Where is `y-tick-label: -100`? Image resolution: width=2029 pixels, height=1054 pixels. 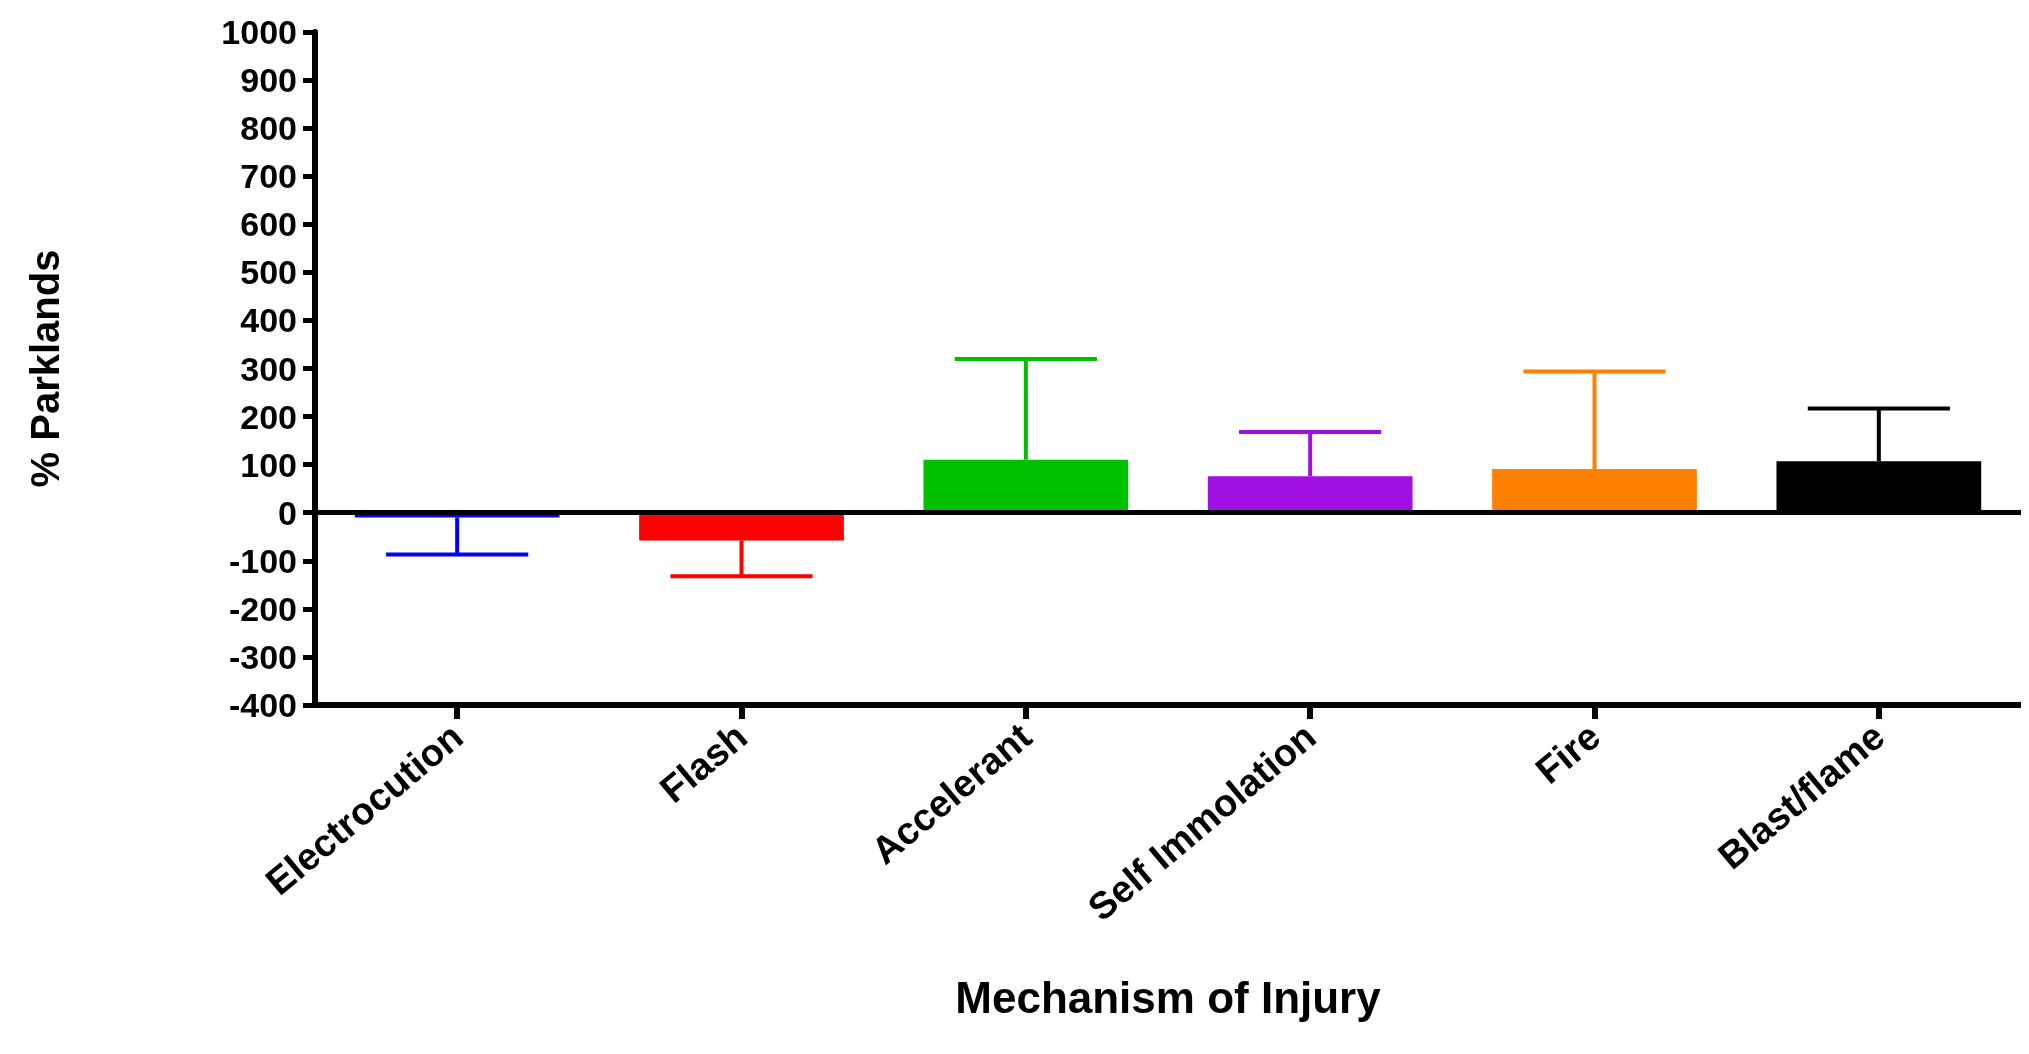
y-tick-label: -100 is located at coordinates (262, 560).